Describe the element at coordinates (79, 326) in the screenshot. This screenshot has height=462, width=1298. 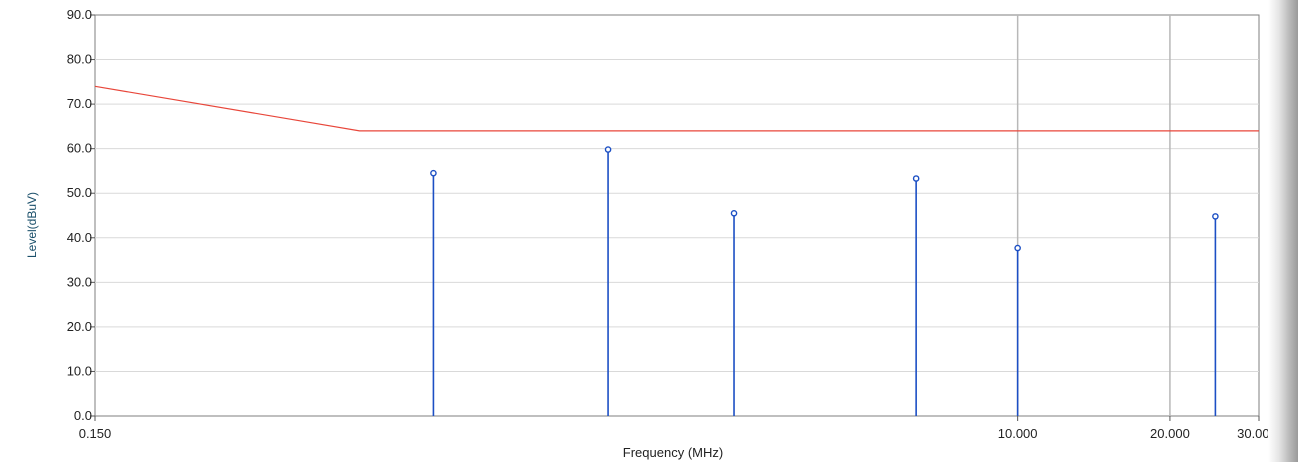
I see `y-tick-label: 20.0` at that location.